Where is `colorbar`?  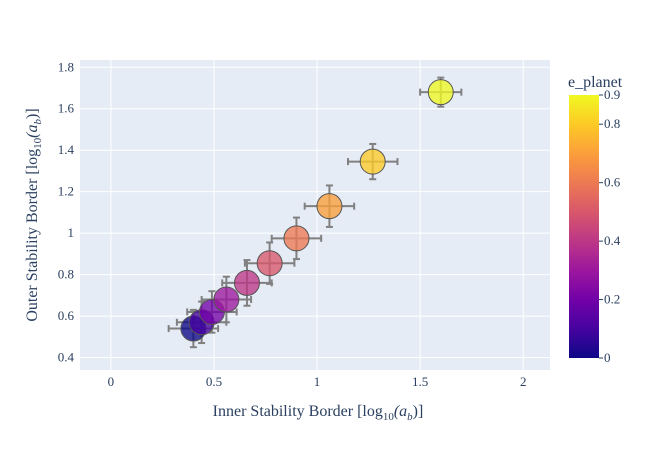
colorbar is located at coordinates (584, 226).